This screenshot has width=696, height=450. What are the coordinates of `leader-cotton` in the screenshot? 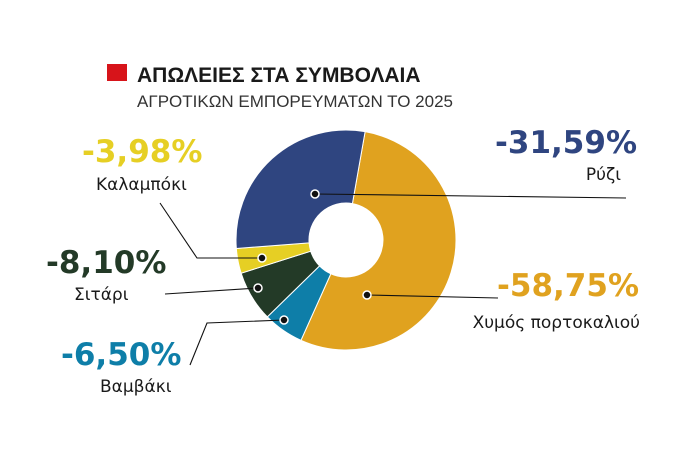 It's located at (237, 342).